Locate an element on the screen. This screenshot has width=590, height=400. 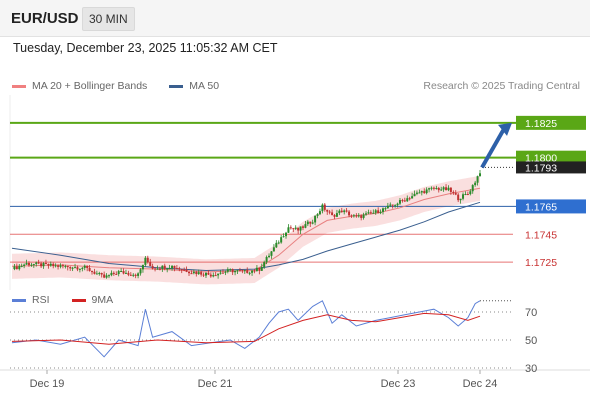
header-bar: EUR/USD 30 MIN is located at coordinates (295, 18).